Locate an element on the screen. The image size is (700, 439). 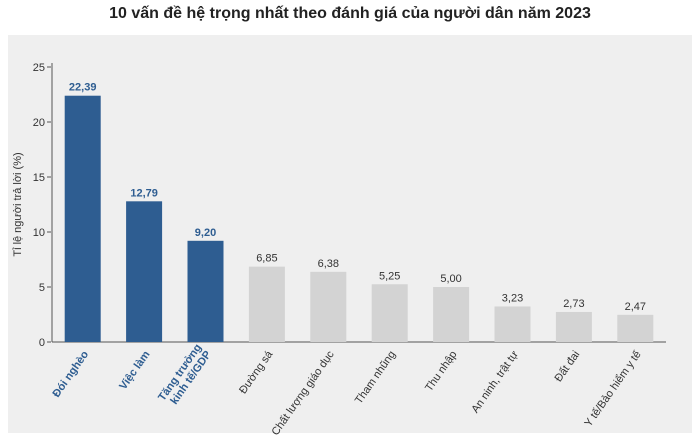
x-tick-label-line: An ninh, trật tự is located at coordinates (495, 381).